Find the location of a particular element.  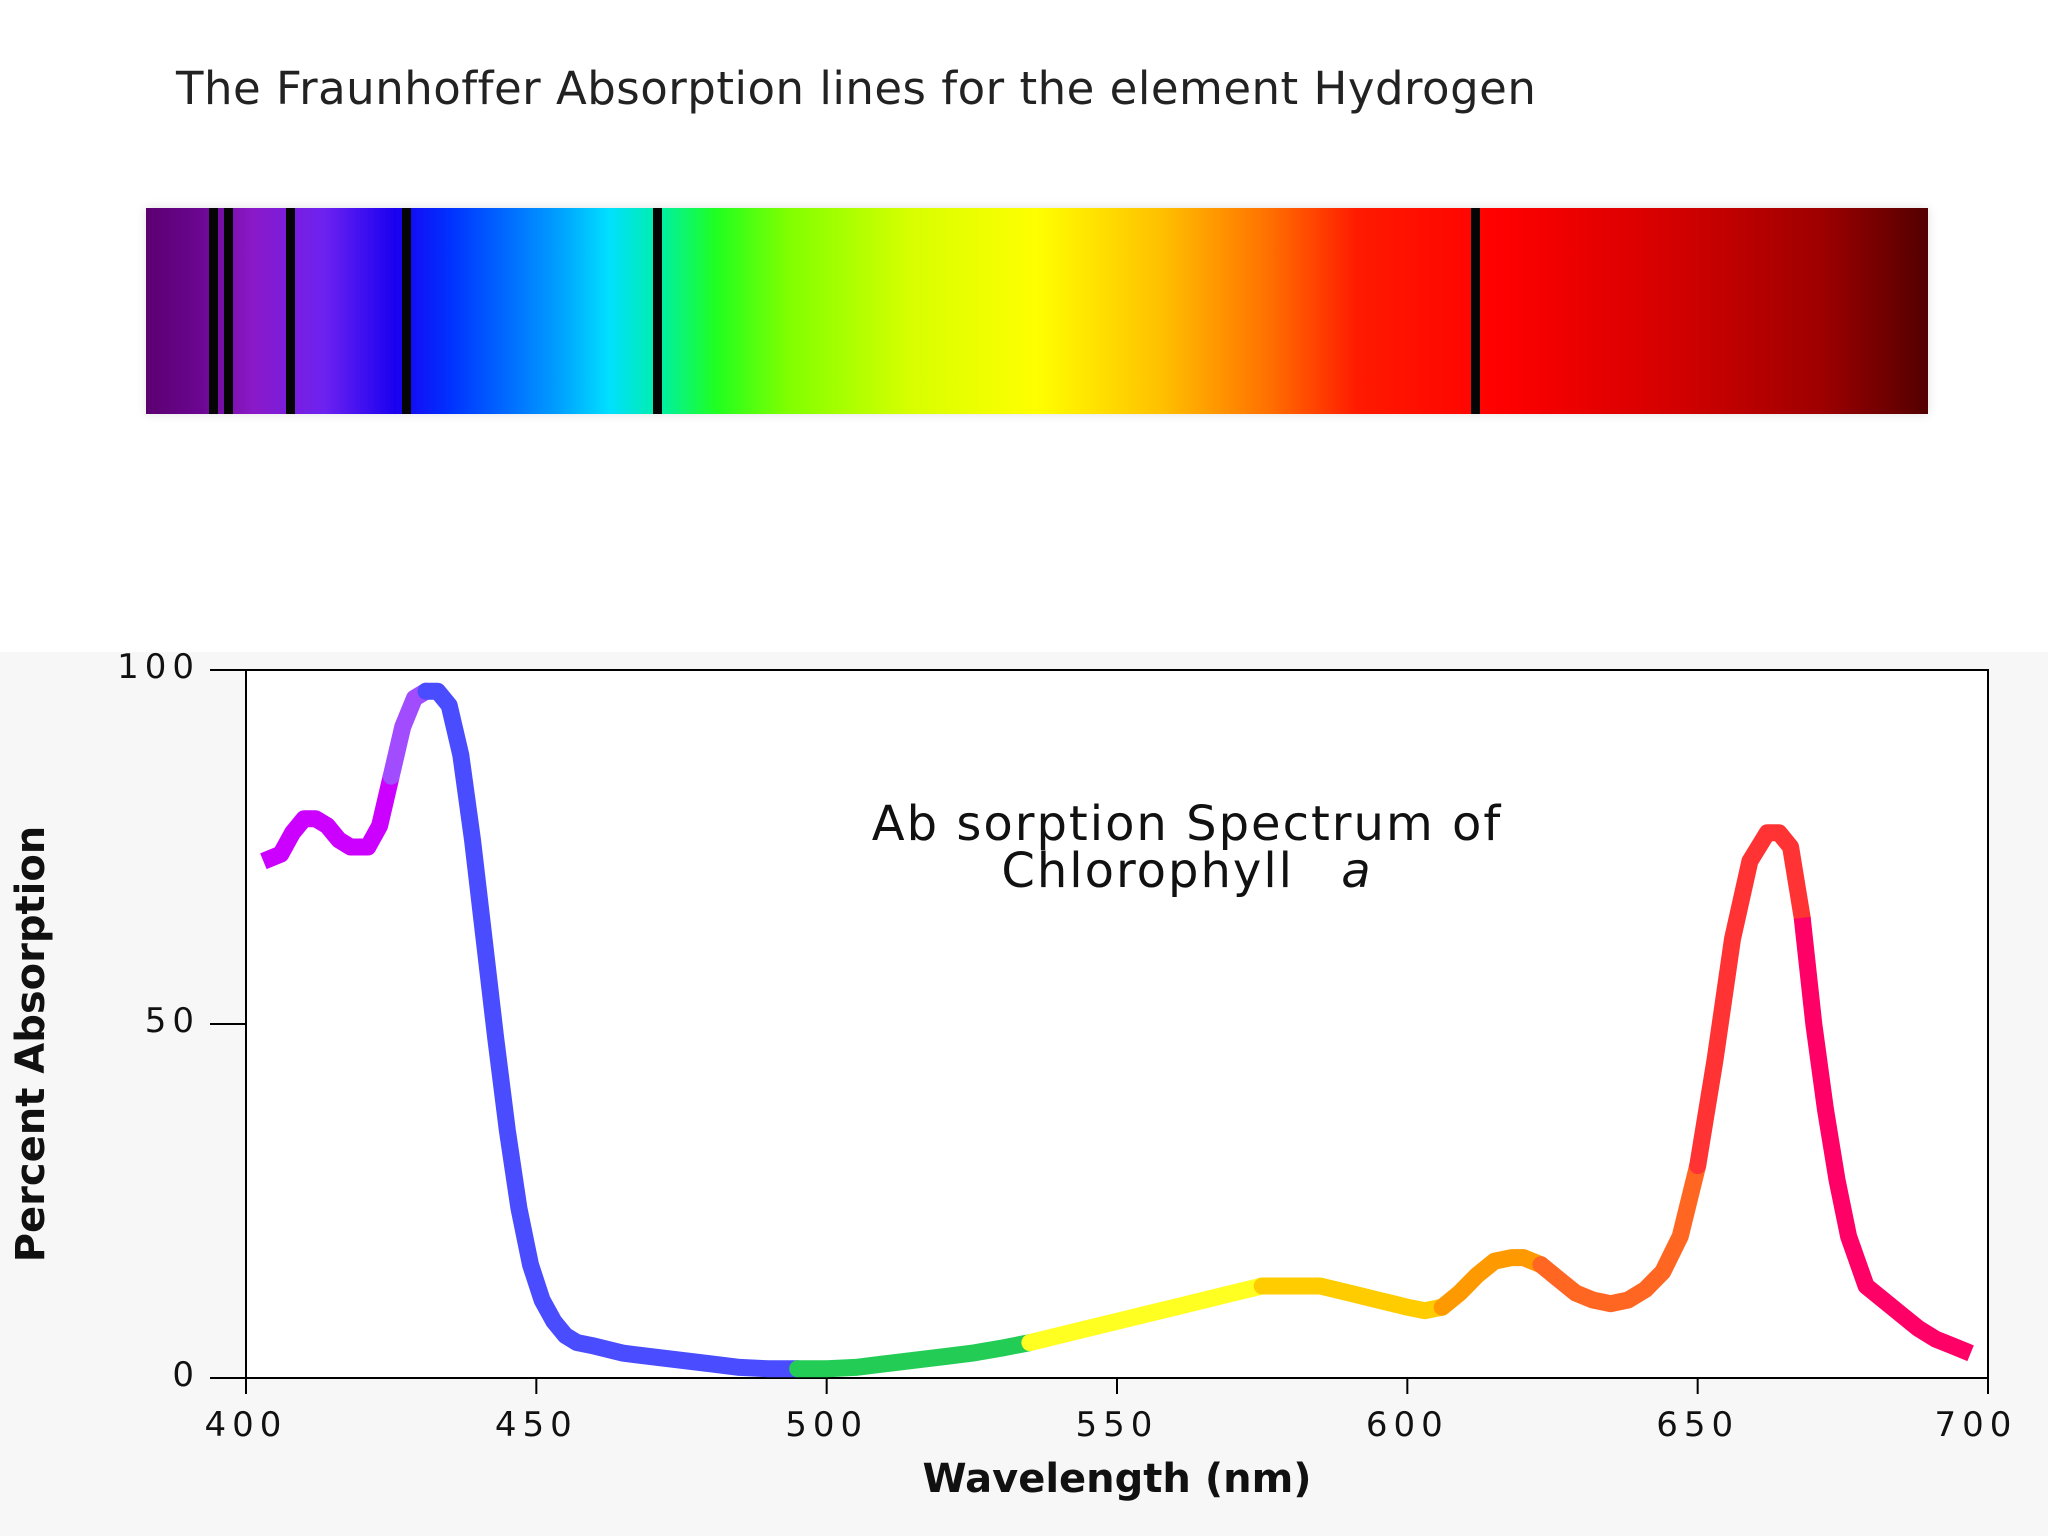

chart-title-compound: Chlorophyll is located at coordinates (1147, 871).